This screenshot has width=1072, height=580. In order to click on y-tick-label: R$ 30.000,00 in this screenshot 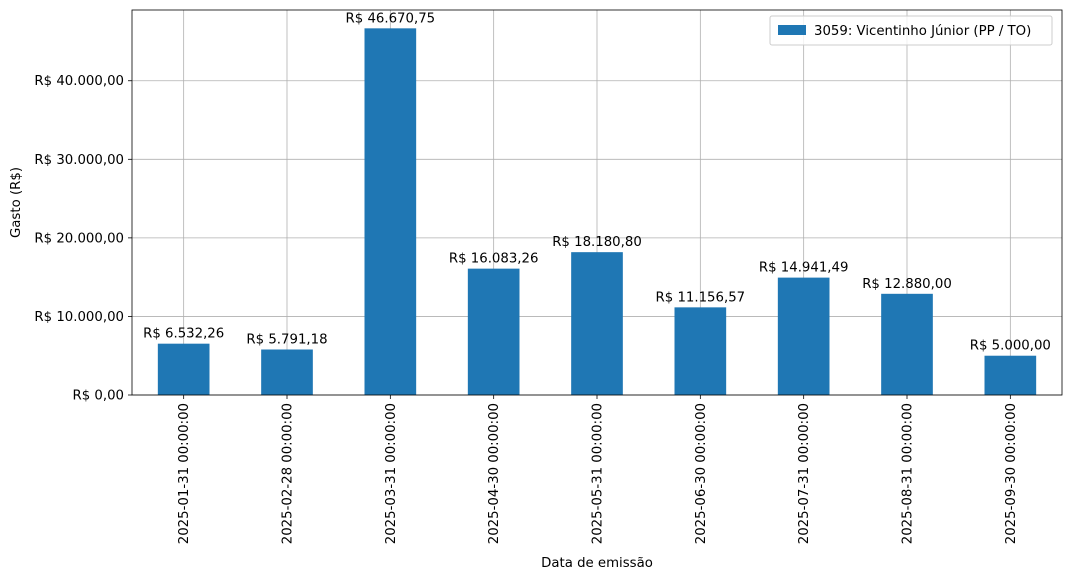, I will do `click(79, 160)`.